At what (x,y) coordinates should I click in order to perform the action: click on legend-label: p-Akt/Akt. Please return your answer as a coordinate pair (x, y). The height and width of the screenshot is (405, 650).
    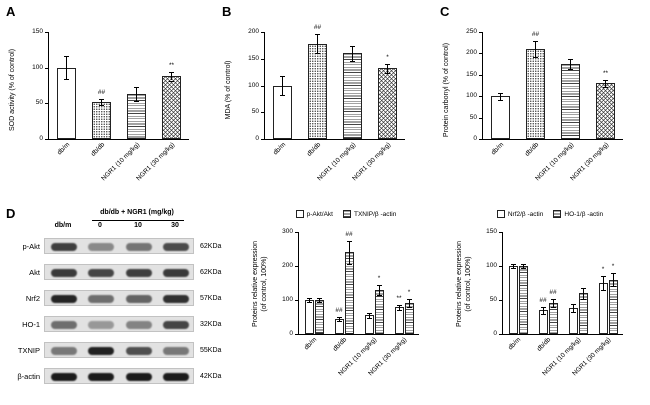
    Looking at the image, I should click on (319, 214).